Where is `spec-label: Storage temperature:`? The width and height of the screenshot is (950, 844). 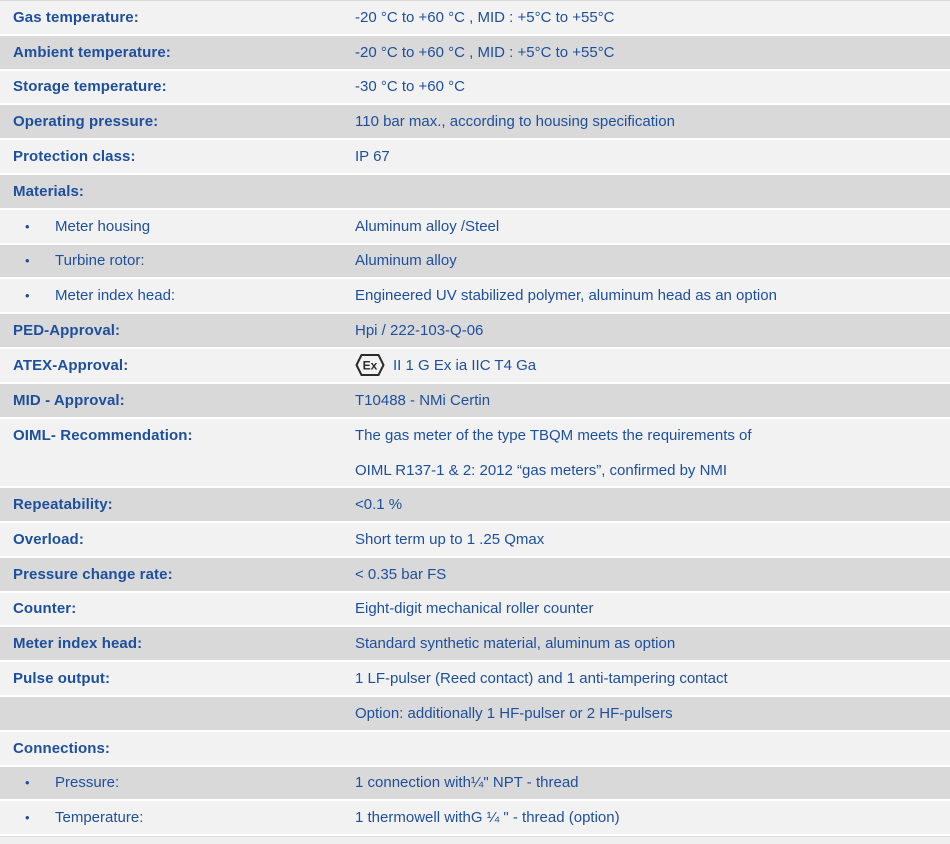
spec-label: Storage temperature: is located at coordinates (177, 86).